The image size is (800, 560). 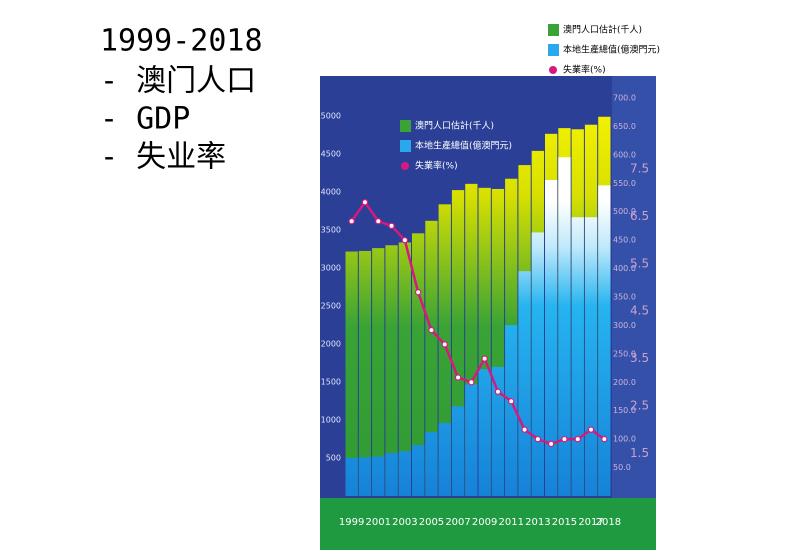 I want to click on y-tick-label: 3500, so click(x=331, y=230).